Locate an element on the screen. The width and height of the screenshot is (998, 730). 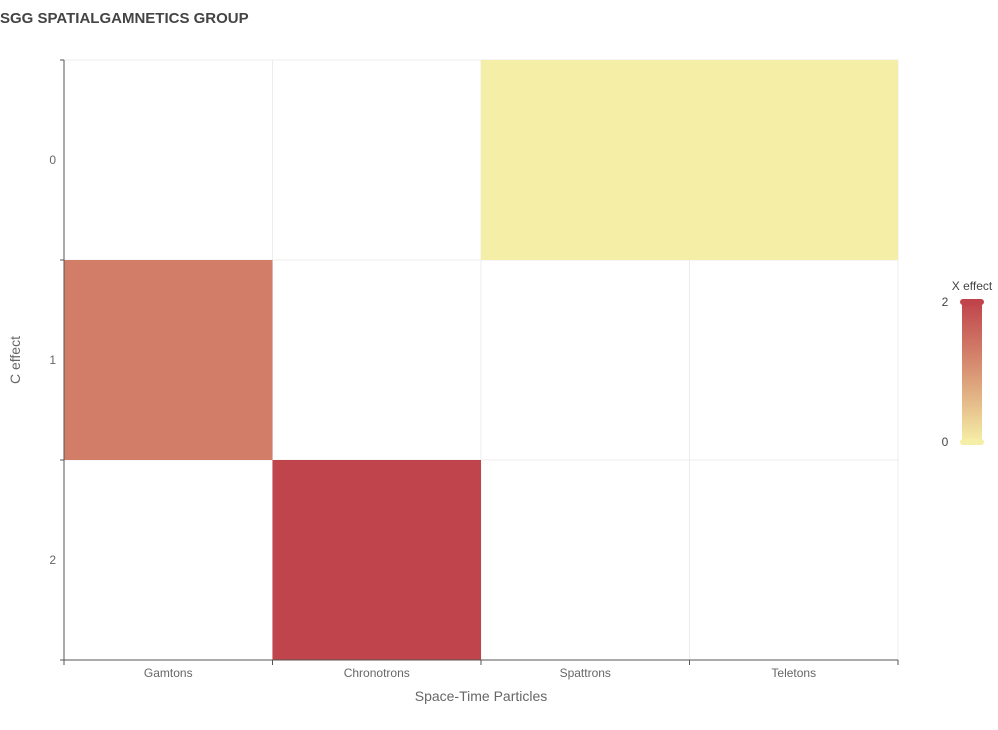
x-tick-label-teletons: Teletons is located at coordinates (793, 673).